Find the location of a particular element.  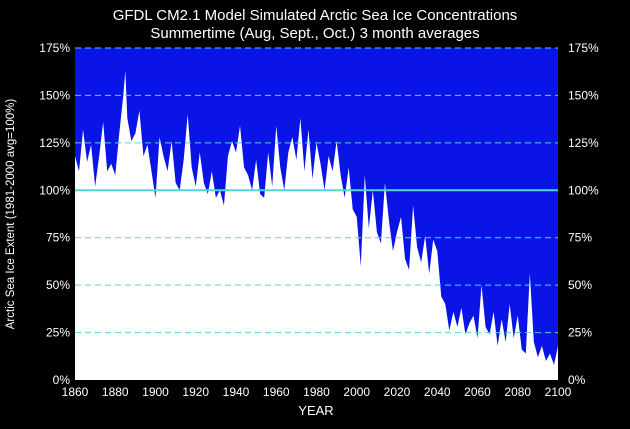

x-tick-label: 2040 is located at coordinates (437, 392).